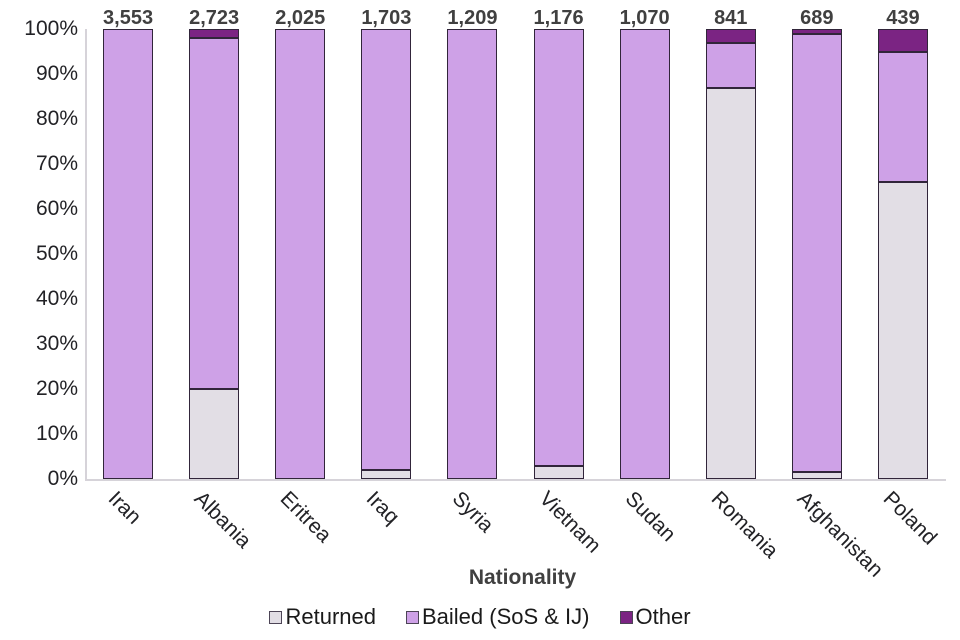 Image resolution: width=960 pixels, height=640 pixels. What do you see at coordinates (816, 253) in the screenshot?
I see `bar-segment-bailed-sos-ij-afghanistan` at bounding box center [816, 253].